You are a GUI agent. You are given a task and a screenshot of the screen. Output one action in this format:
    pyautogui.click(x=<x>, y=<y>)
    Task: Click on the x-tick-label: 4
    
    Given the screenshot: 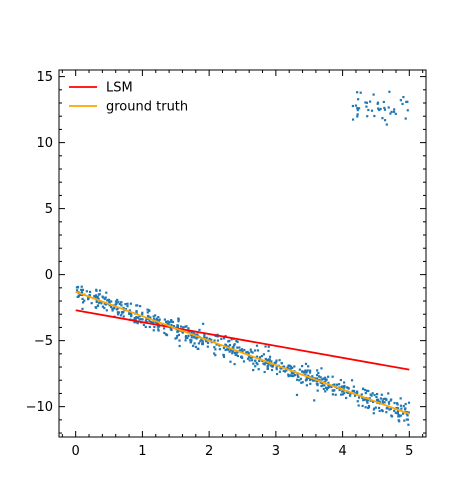 What is the action you would take?
    pyautogui.click(x=342, y=451)
    